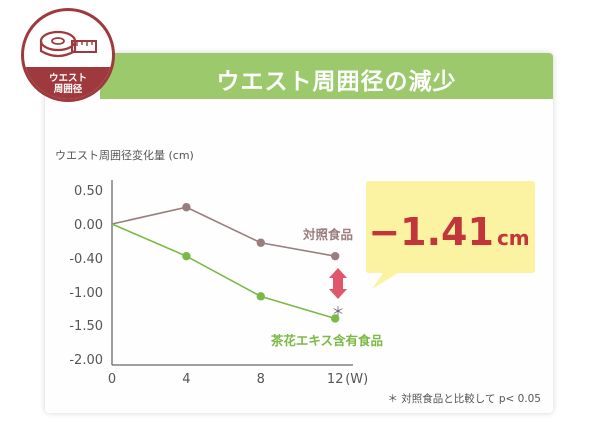 Image resolution: width=600 pixels, height=430 pixels. Describe the element at coordinates (336, 82) in the screenshot. I see `banner-title: ウエスト周囲径の減少` at that location.